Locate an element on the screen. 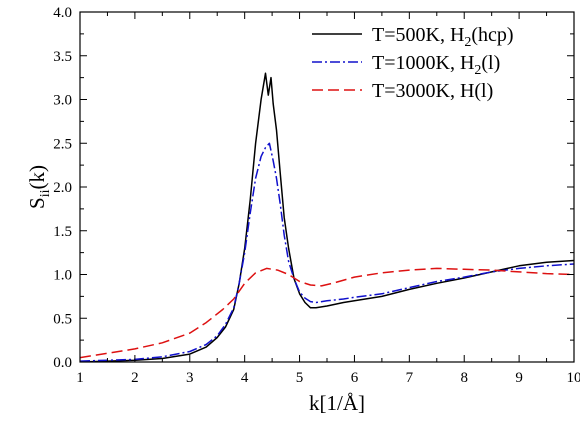  x-tick-label: 8 is located at coordinates (464, 378).